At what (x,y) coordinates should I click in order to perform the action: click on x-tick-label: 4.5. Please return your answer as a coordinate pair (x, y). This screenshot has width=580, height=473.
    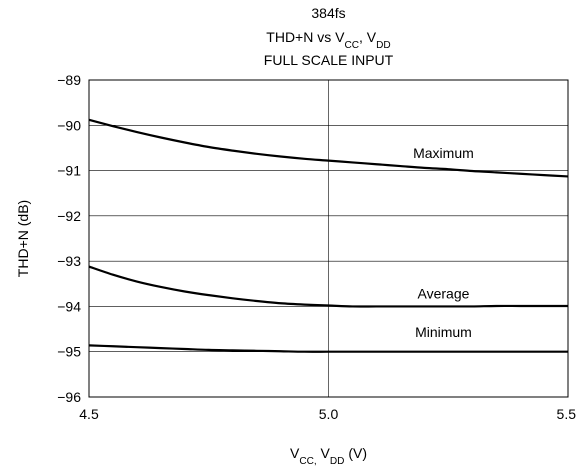
    Looking at the image, I should click on (89, 414).